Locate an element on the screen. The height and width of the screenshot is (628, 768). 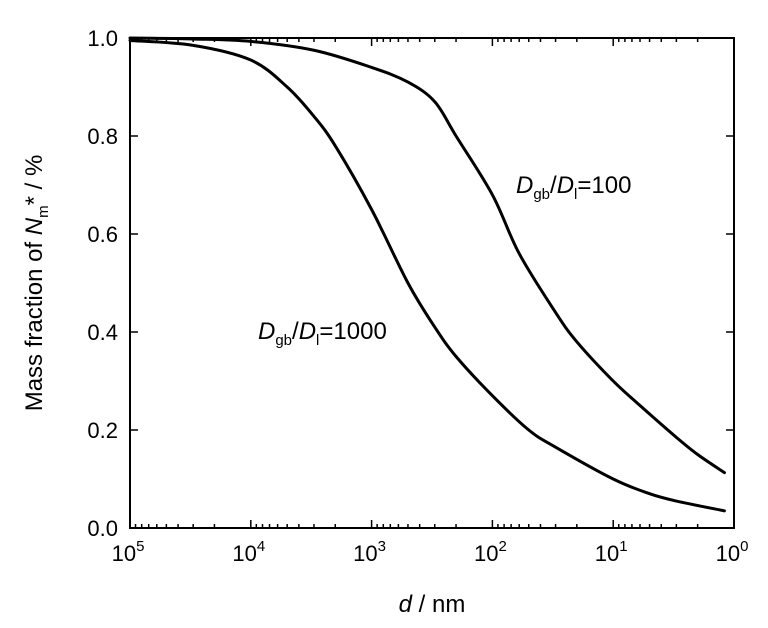
series-label-100: Dgb/Dl=100 is located at coordinates (573, 187).